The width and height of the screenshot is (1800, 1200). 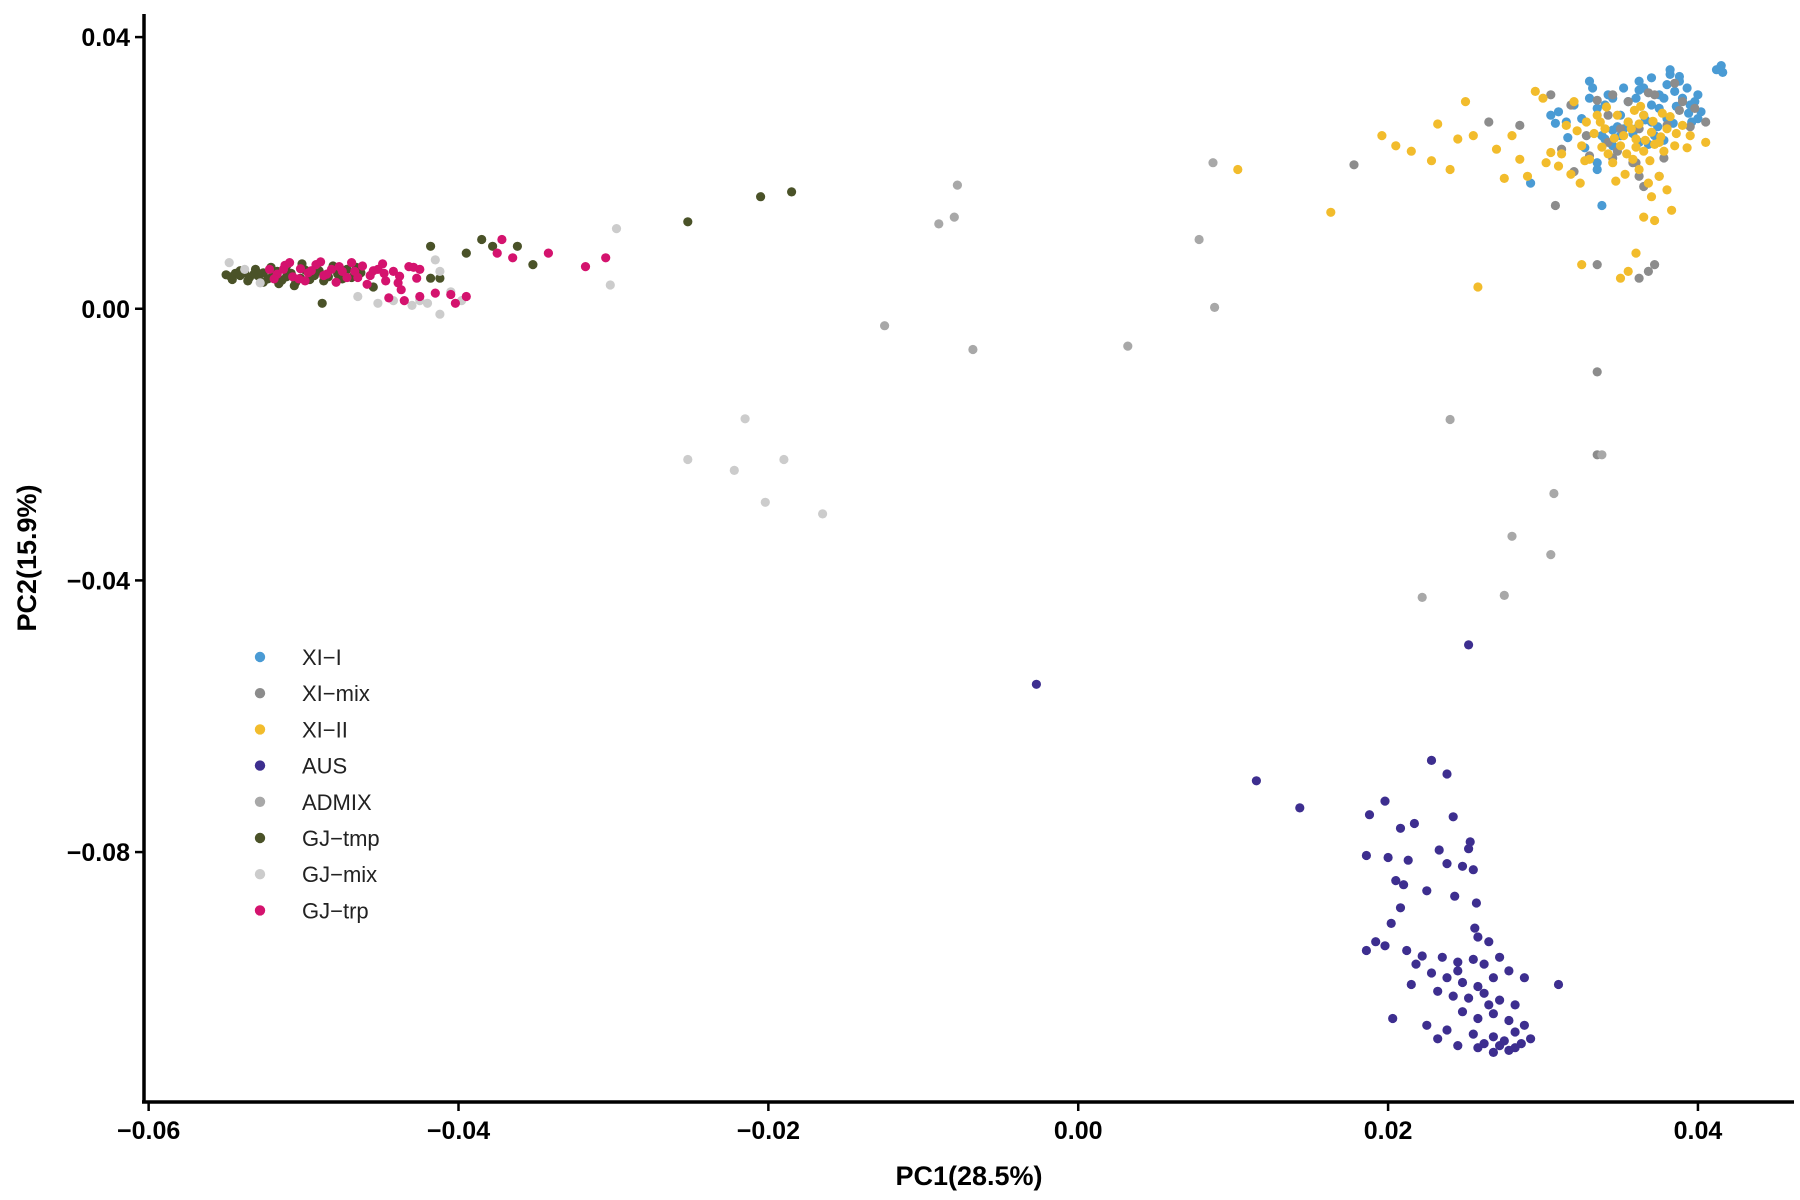 I want to click on x-tick-label: 0.04, so click(x=1698, y=1131).